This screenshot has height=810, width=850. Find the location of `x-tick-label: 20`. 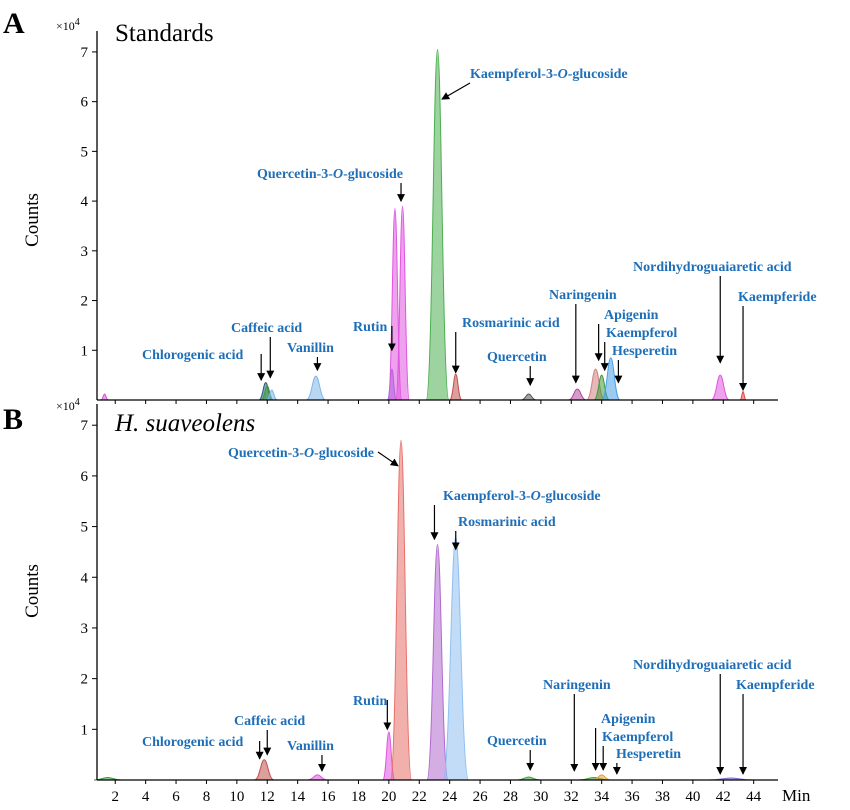

x-tick-label: 20 is located at coordinates (388, 797).